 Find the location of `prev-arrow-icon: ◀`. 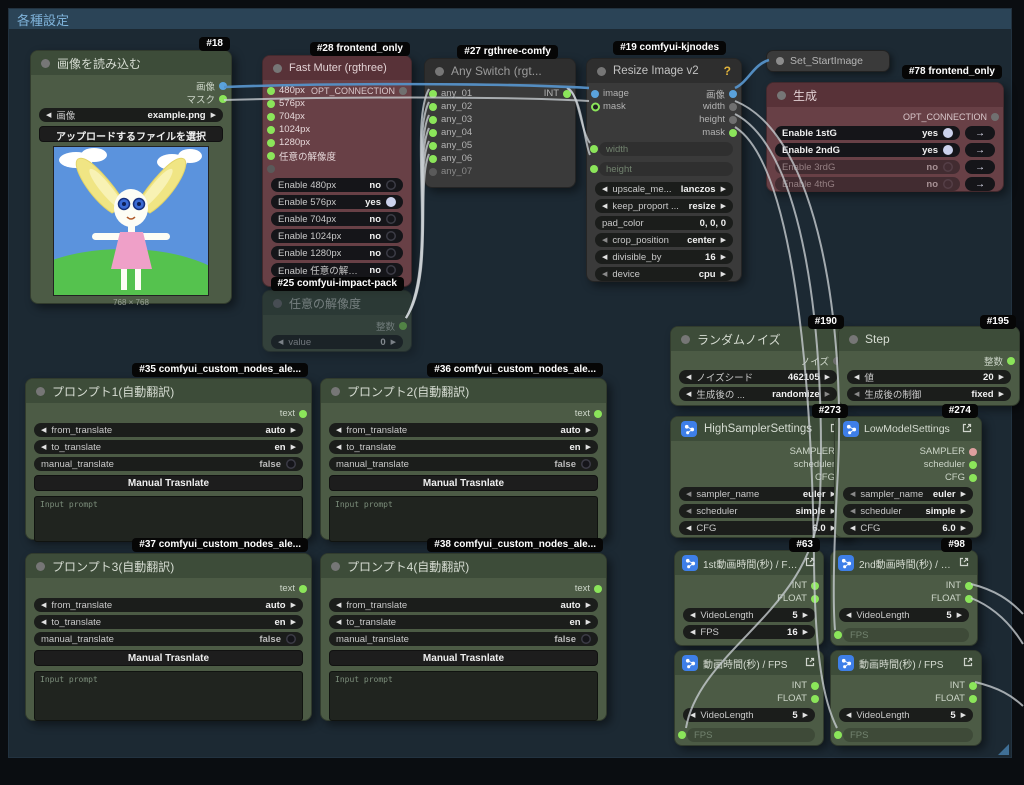

prev-arrow-icon: ◀ is located at coordinates (49, 115).